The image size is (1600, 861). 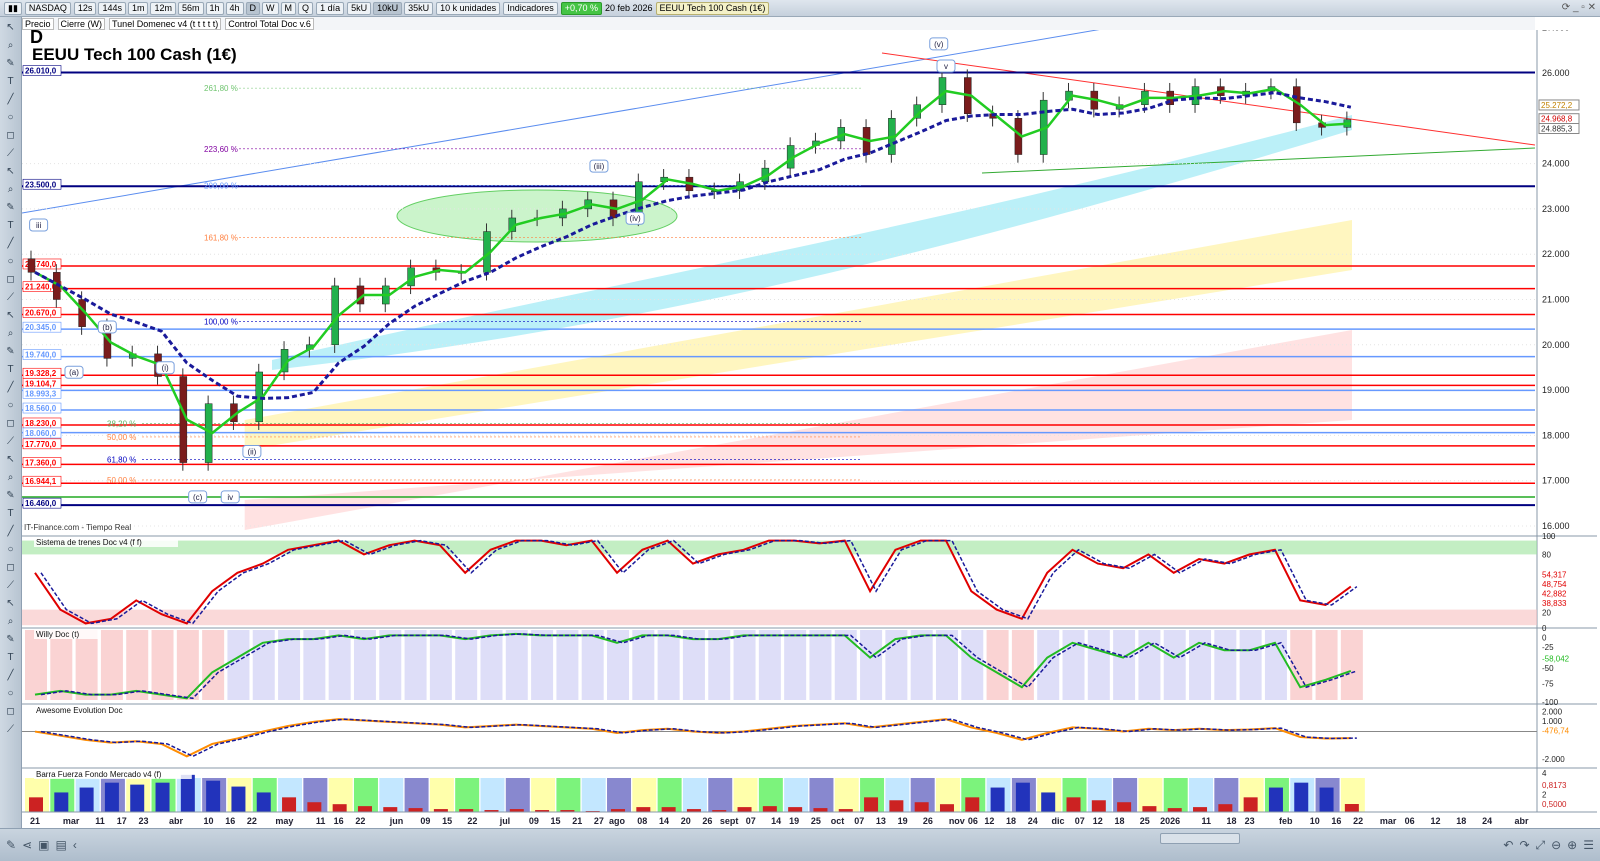 I want to click on units-35kU: 35kU, so click(x=419, y=8).